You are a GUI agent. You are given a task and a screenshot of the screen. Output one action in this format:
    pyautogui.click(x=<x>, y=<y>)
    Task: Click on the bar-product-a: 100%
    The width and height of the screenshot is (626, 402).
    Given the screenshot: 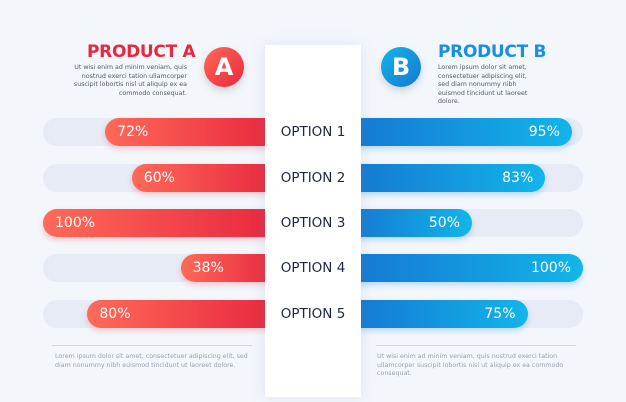 What is the action you would take?
    pyautogui.click(x=159, y=223)
    